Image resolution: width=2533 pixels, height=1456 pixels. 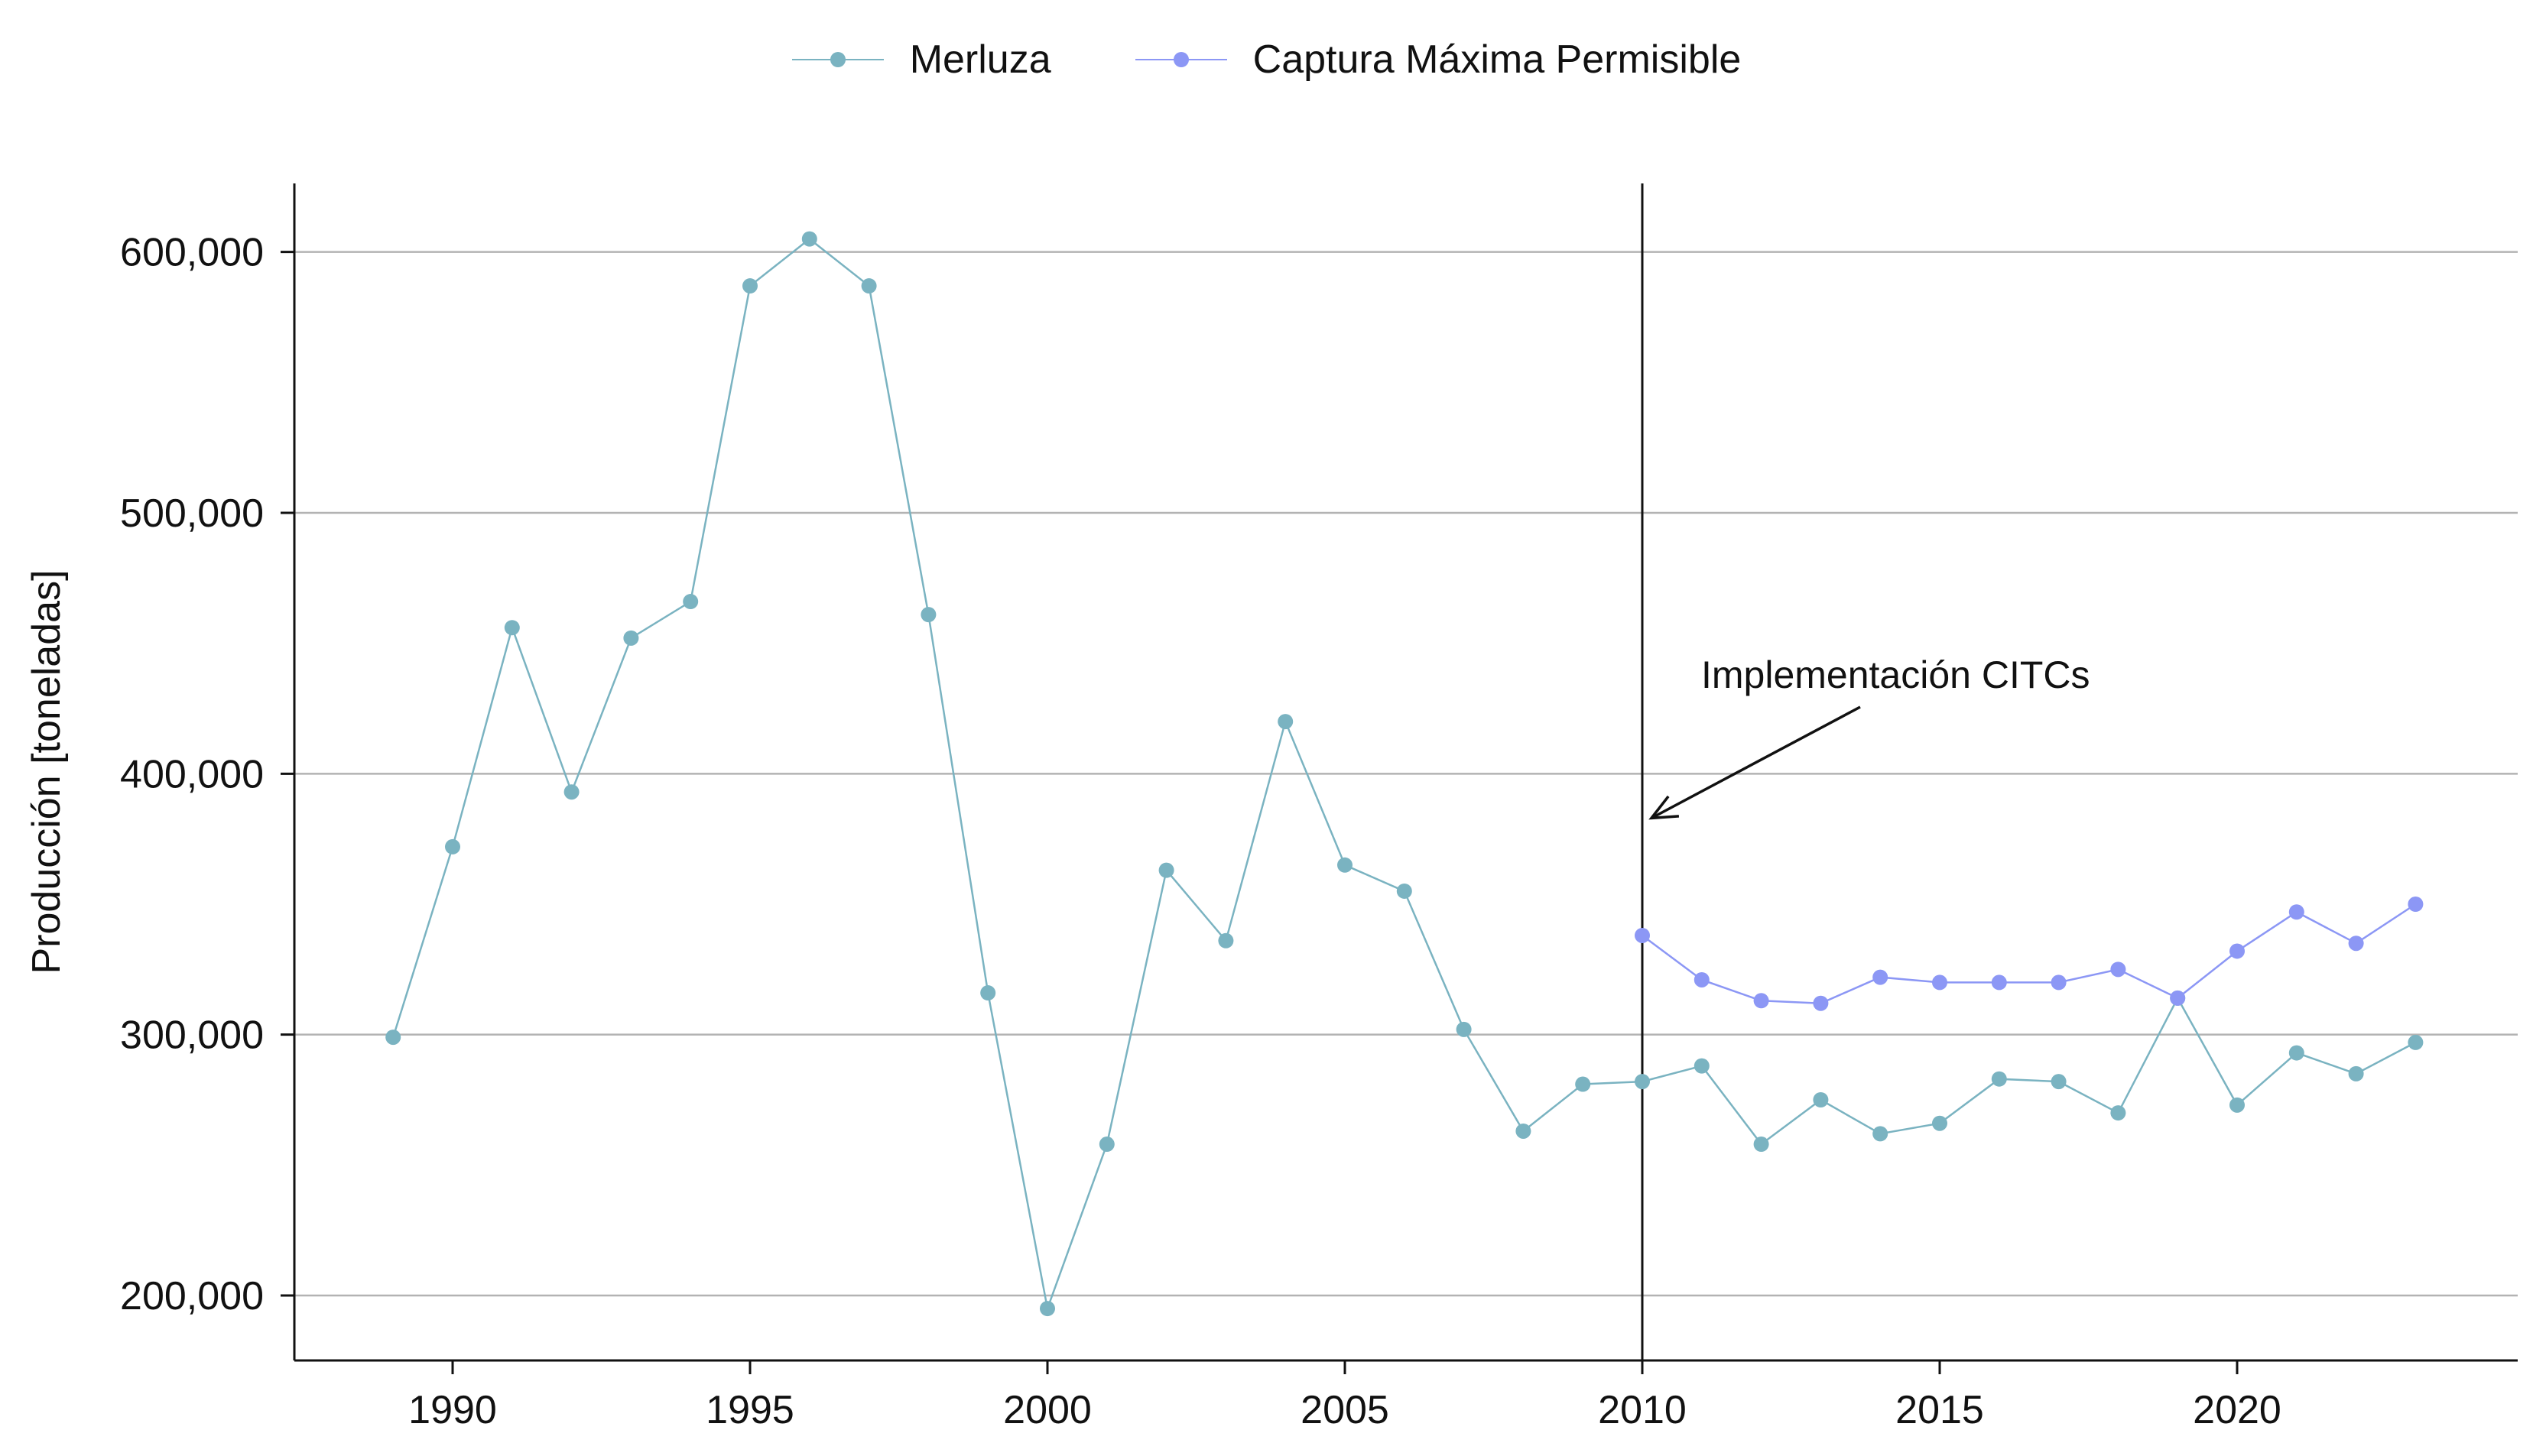 I want to click on x-tick-label: 2005, so click(x=1345, y=1410).